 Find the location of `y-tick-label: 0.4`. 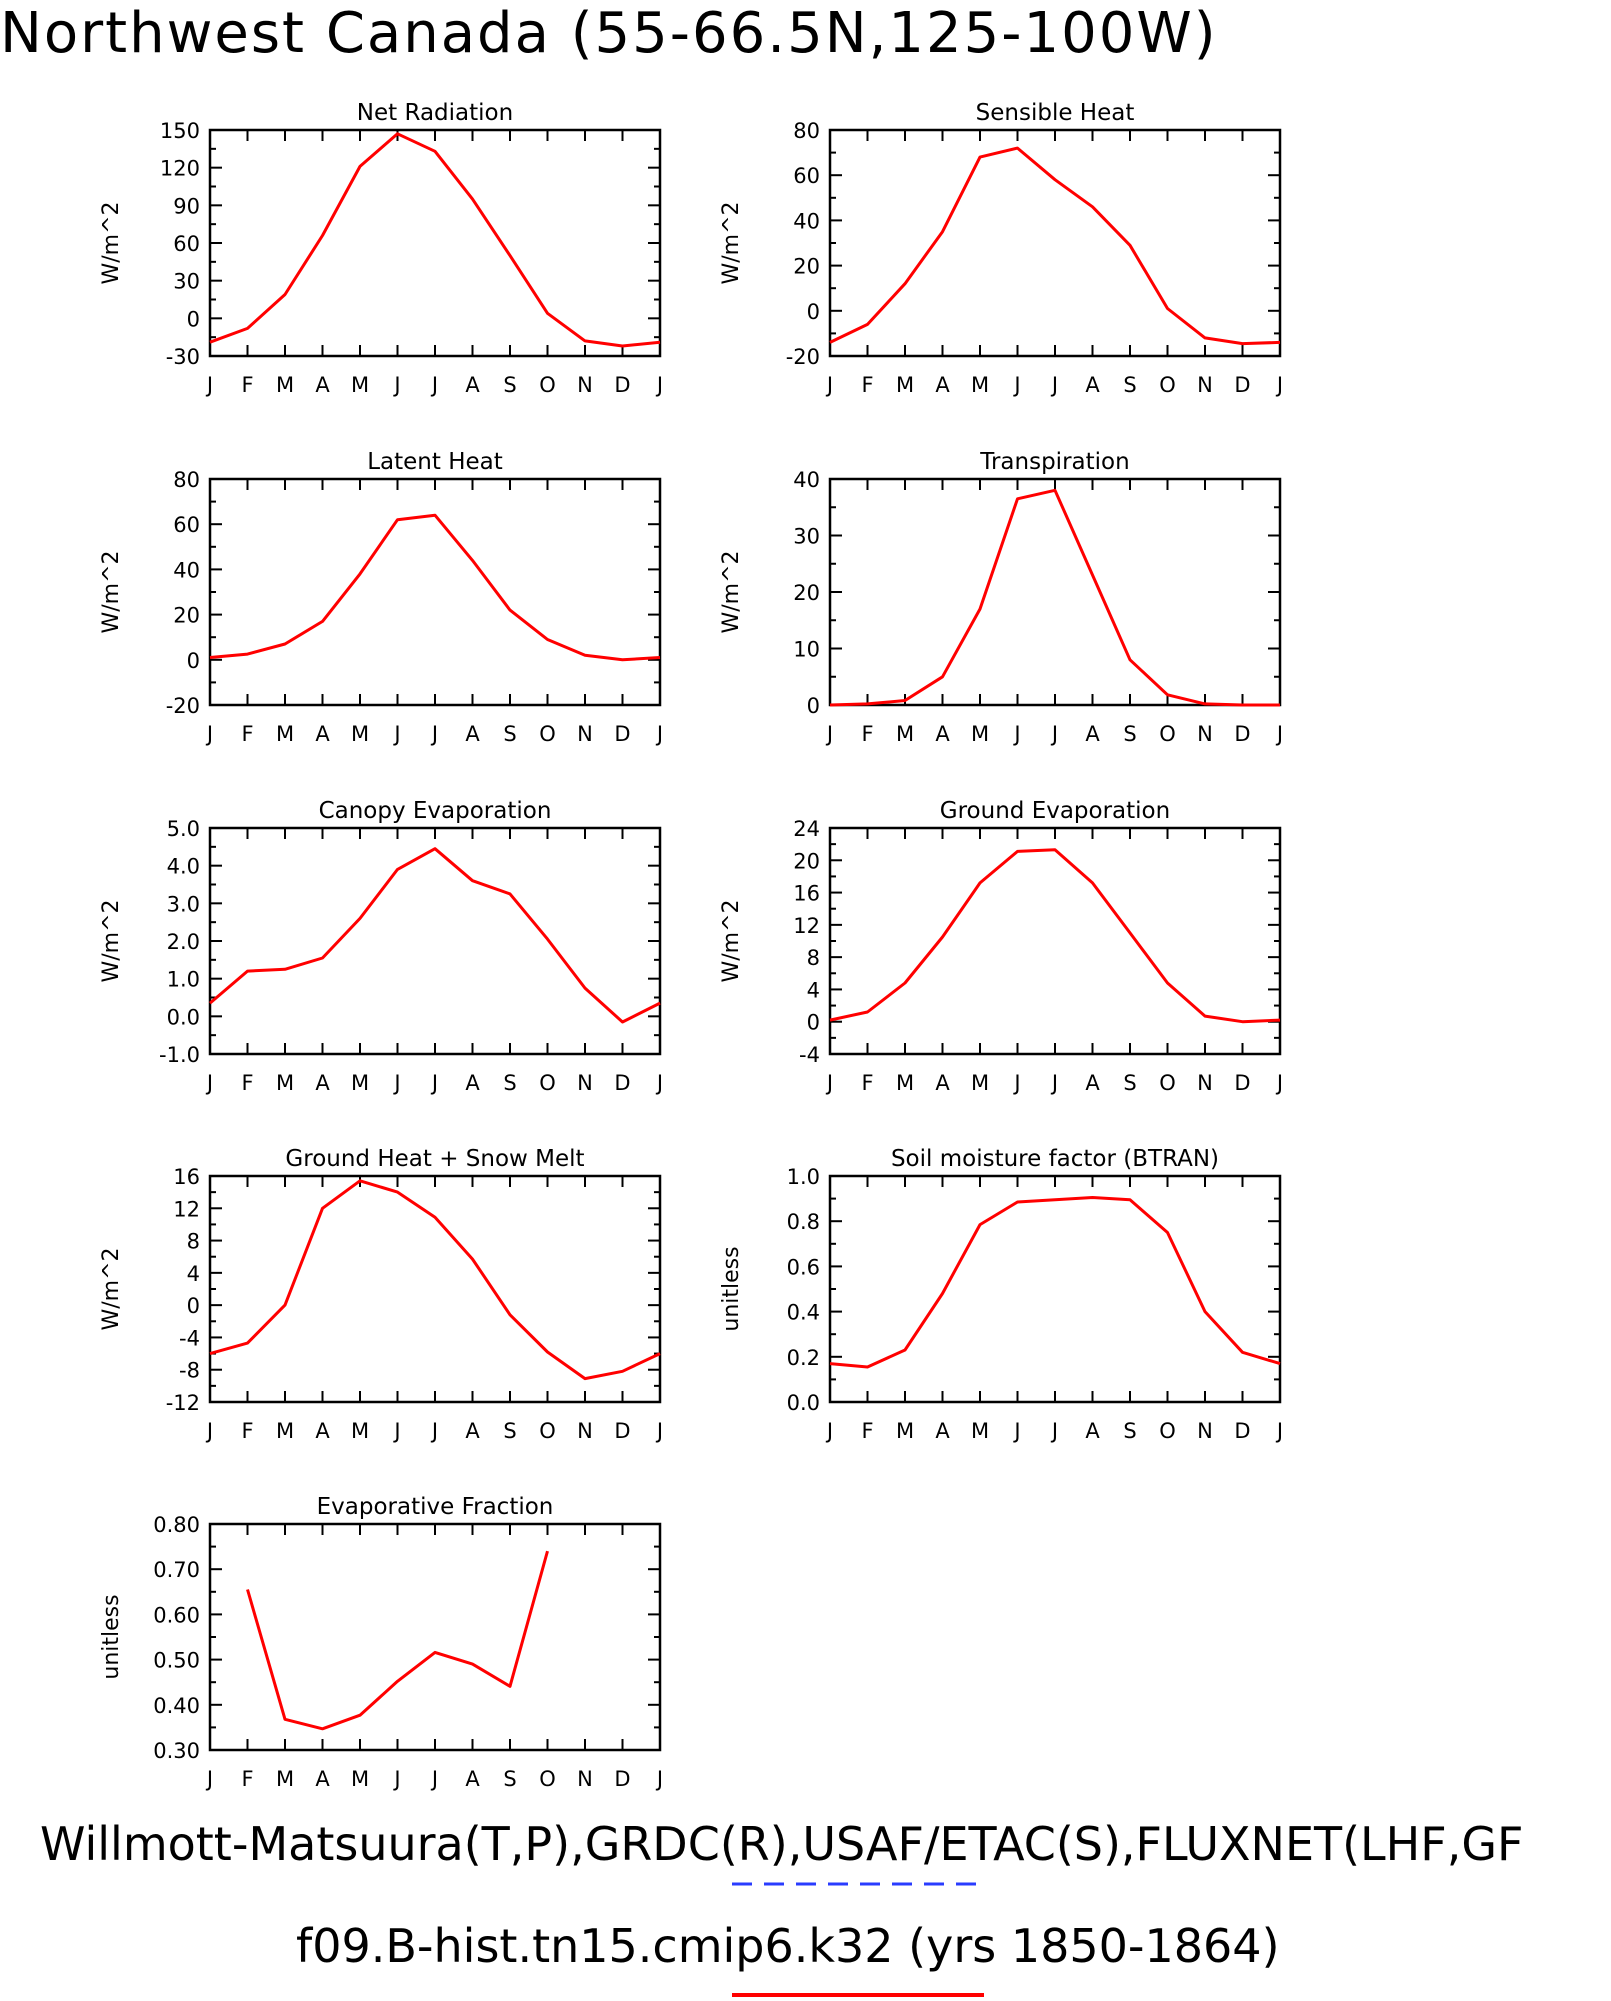

y-tick-label: 0.4 is located at coordinates (803, 1313).